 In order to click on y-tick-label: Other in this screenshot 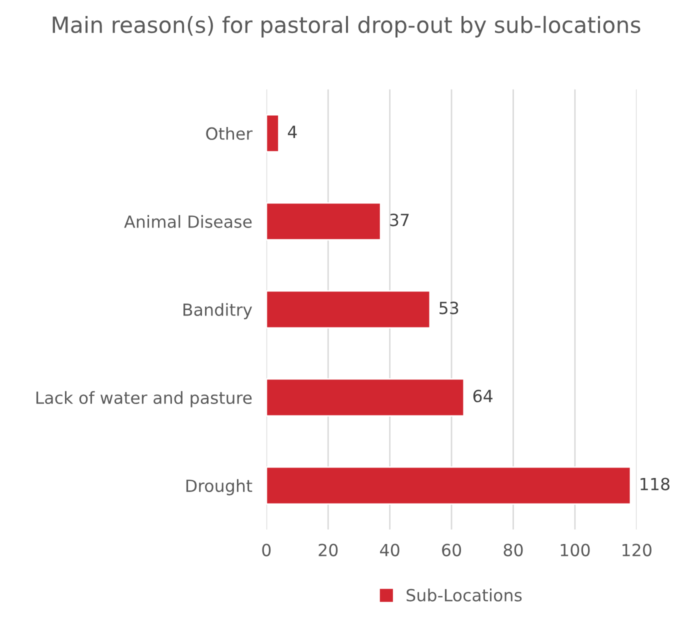, I will do `click(229, 133)`.